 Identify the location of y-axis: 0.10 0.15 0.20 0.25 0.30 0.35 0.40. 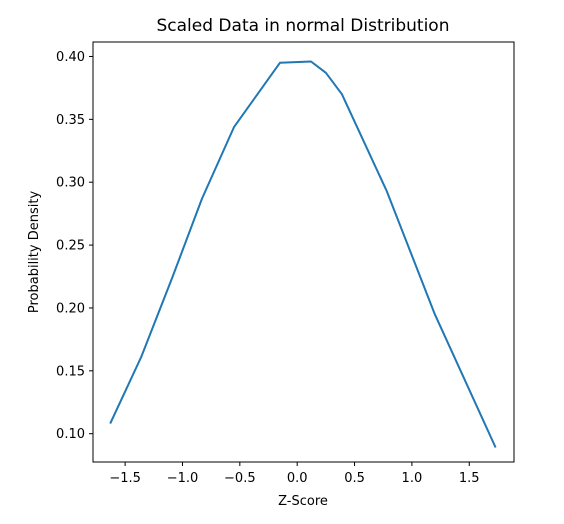
(74, 246).